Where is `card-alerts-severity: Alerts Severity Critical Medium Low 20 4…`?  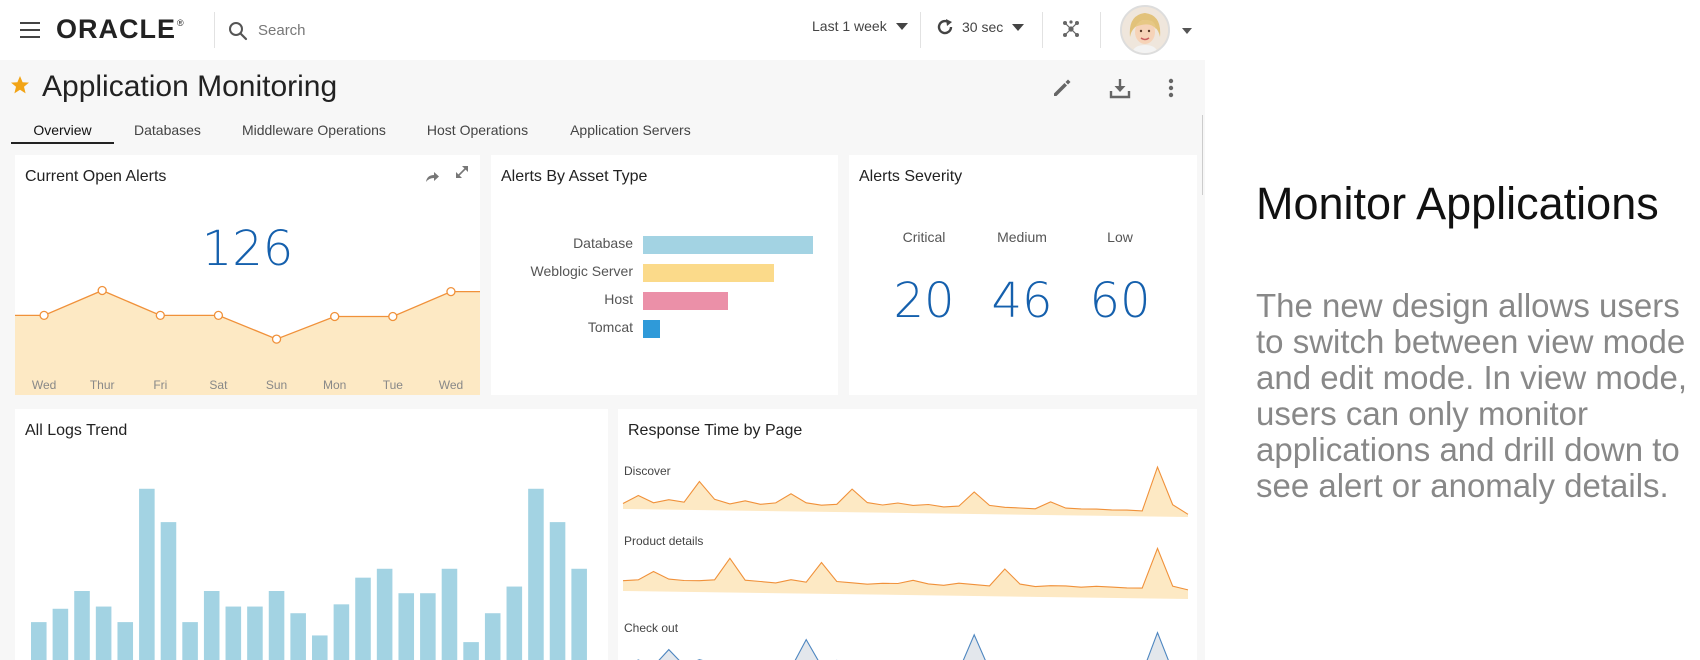
card-alerts-severity: Alerts Severity Critical Medium Low 20 4… is located at coordinates (1023, 275).